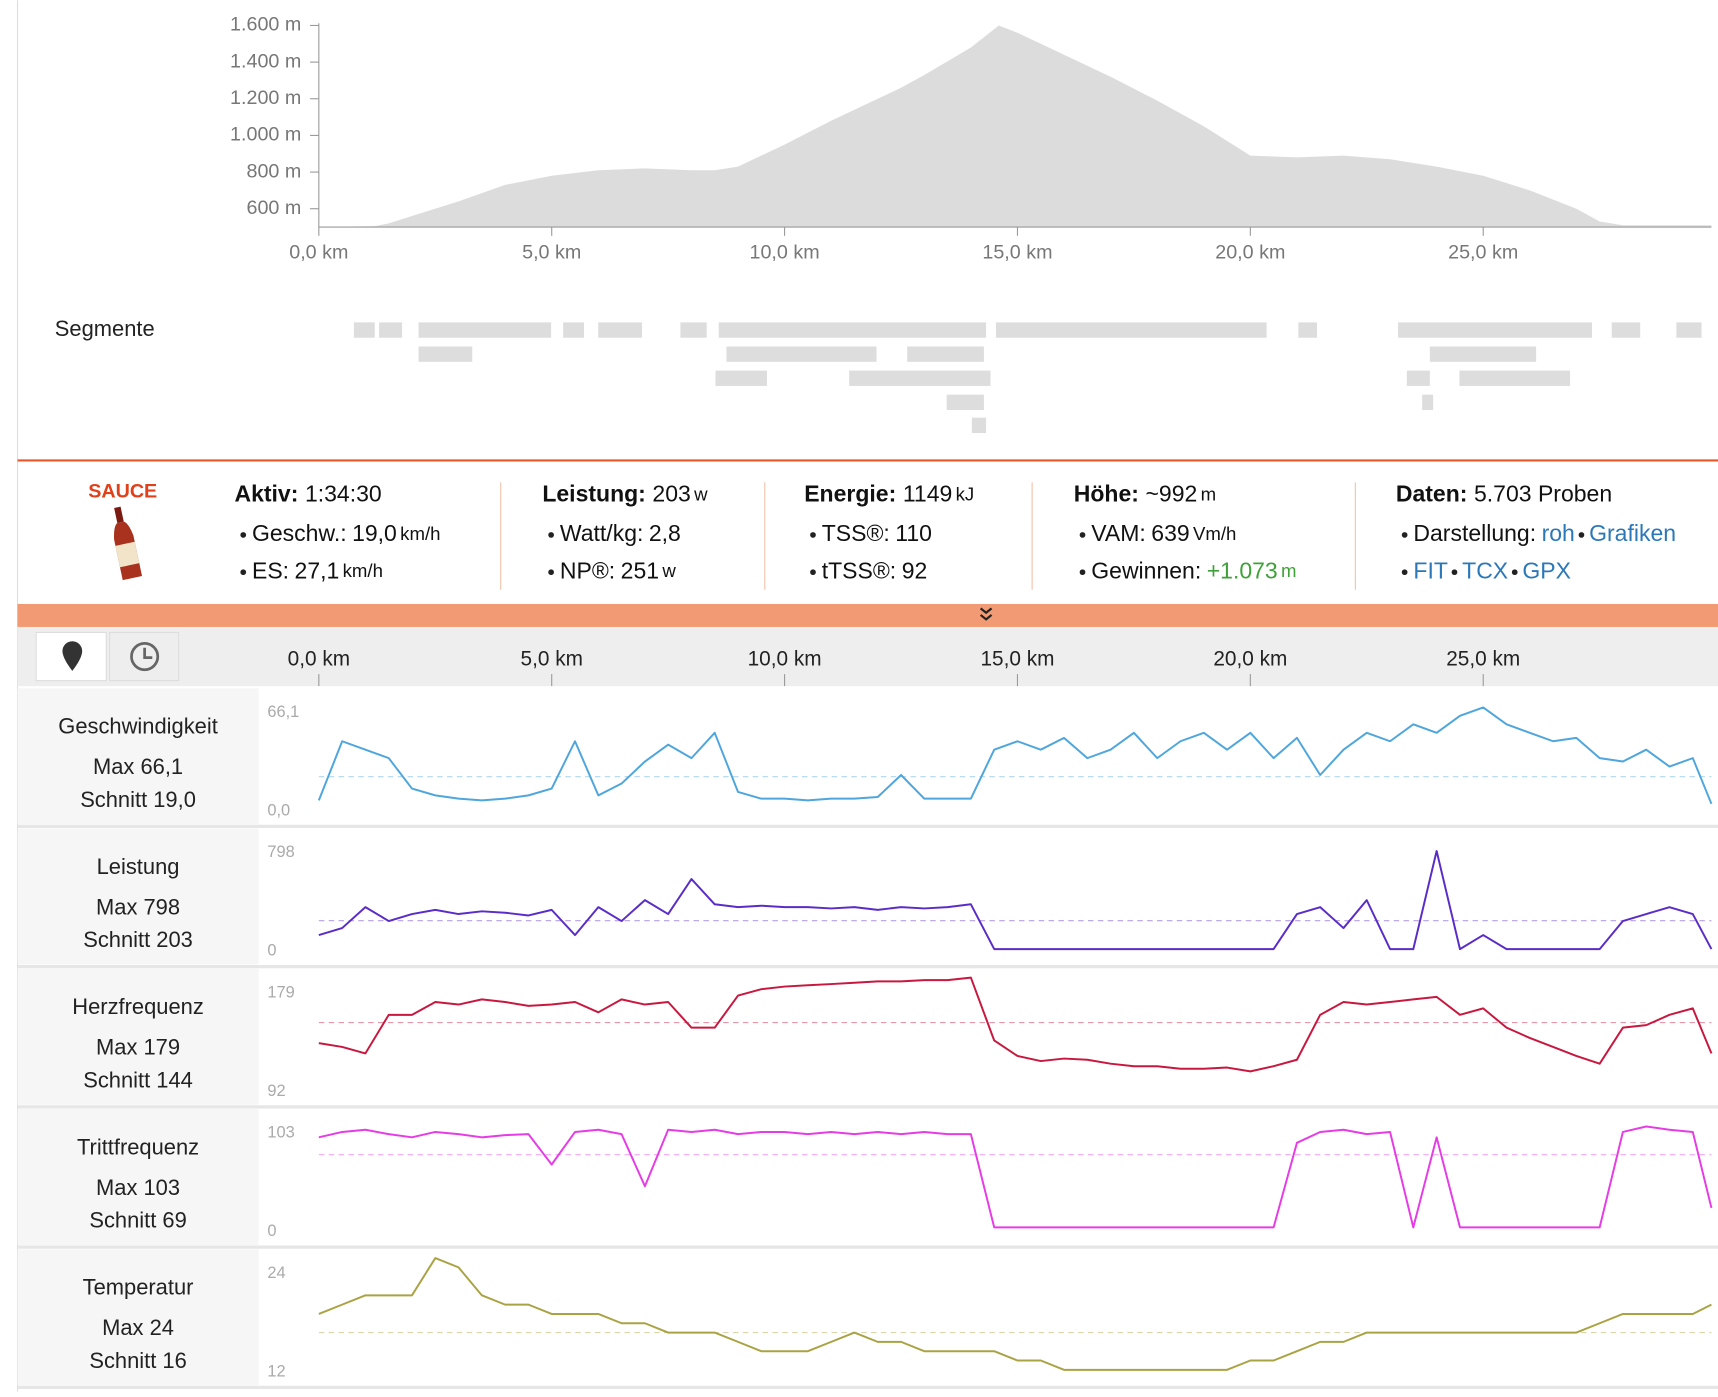  I want to click on panel-avg: Schnitt 144, so click(138, 1079).